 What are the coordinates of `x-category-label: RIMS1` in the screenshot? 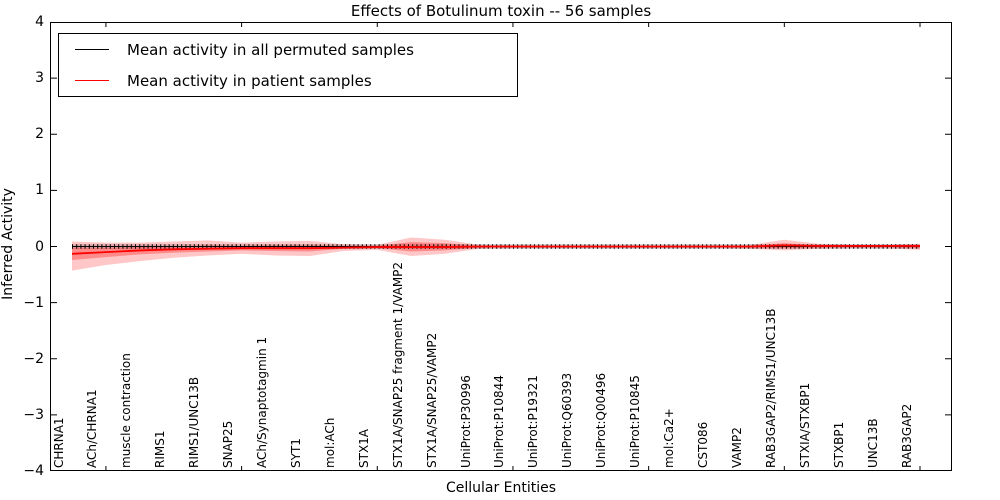 It's located at (160, 449).